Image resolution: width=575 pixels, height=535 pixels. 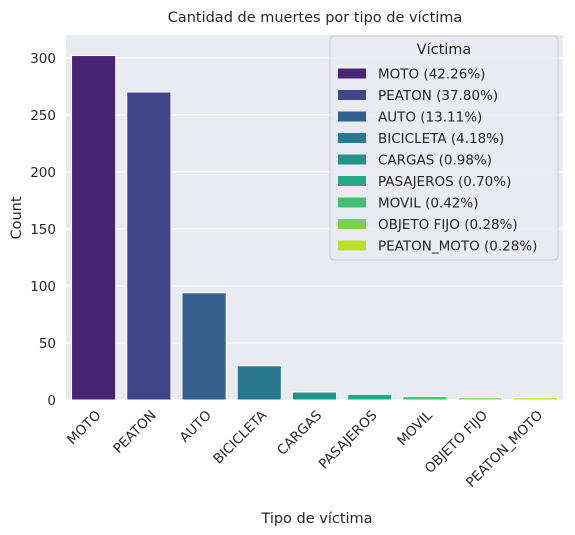 What do you see at coordinates (17, 217) in the screenshot?
I see `y-axis-label: Count` at bounding box center [17, 217].